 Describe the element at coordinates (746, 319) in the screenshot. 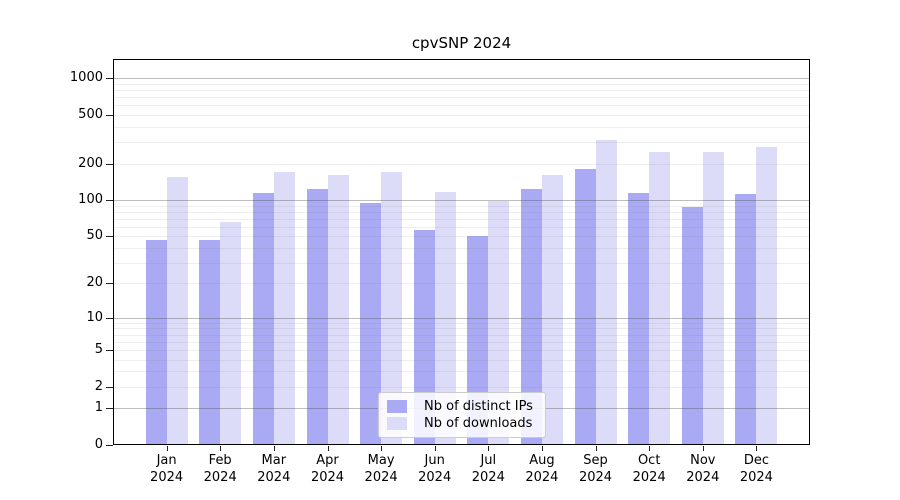

I see `bar-distinct-ips-dec` at that location.